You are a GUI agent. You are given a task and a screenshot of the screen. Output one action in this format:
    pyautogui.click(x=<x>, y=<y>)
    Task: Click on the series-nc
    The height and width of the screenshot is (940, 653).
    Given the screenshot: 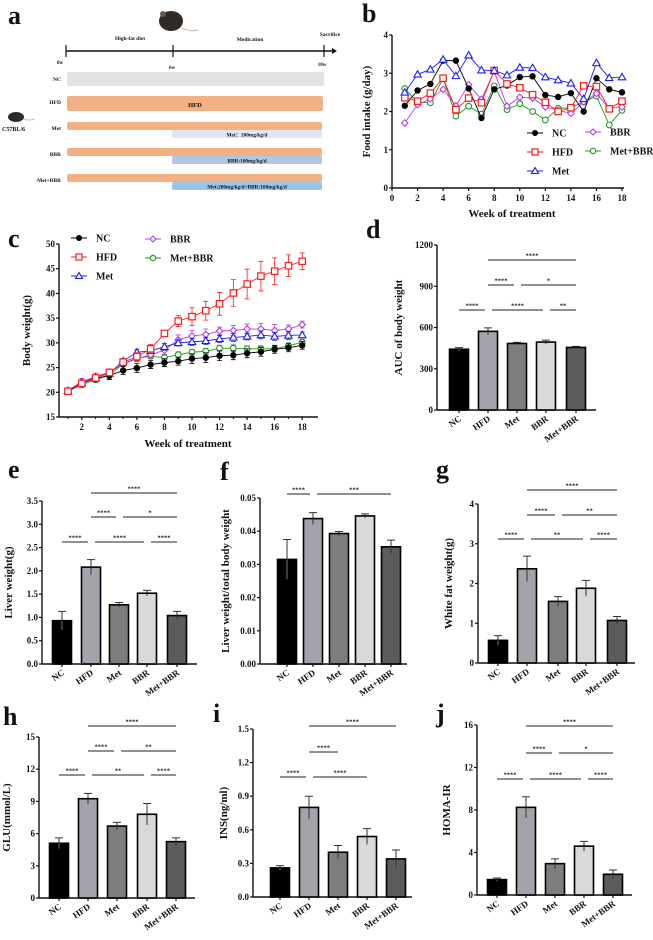 What is the action you would take?
    pyautogui.click(x=185, y=367)
    